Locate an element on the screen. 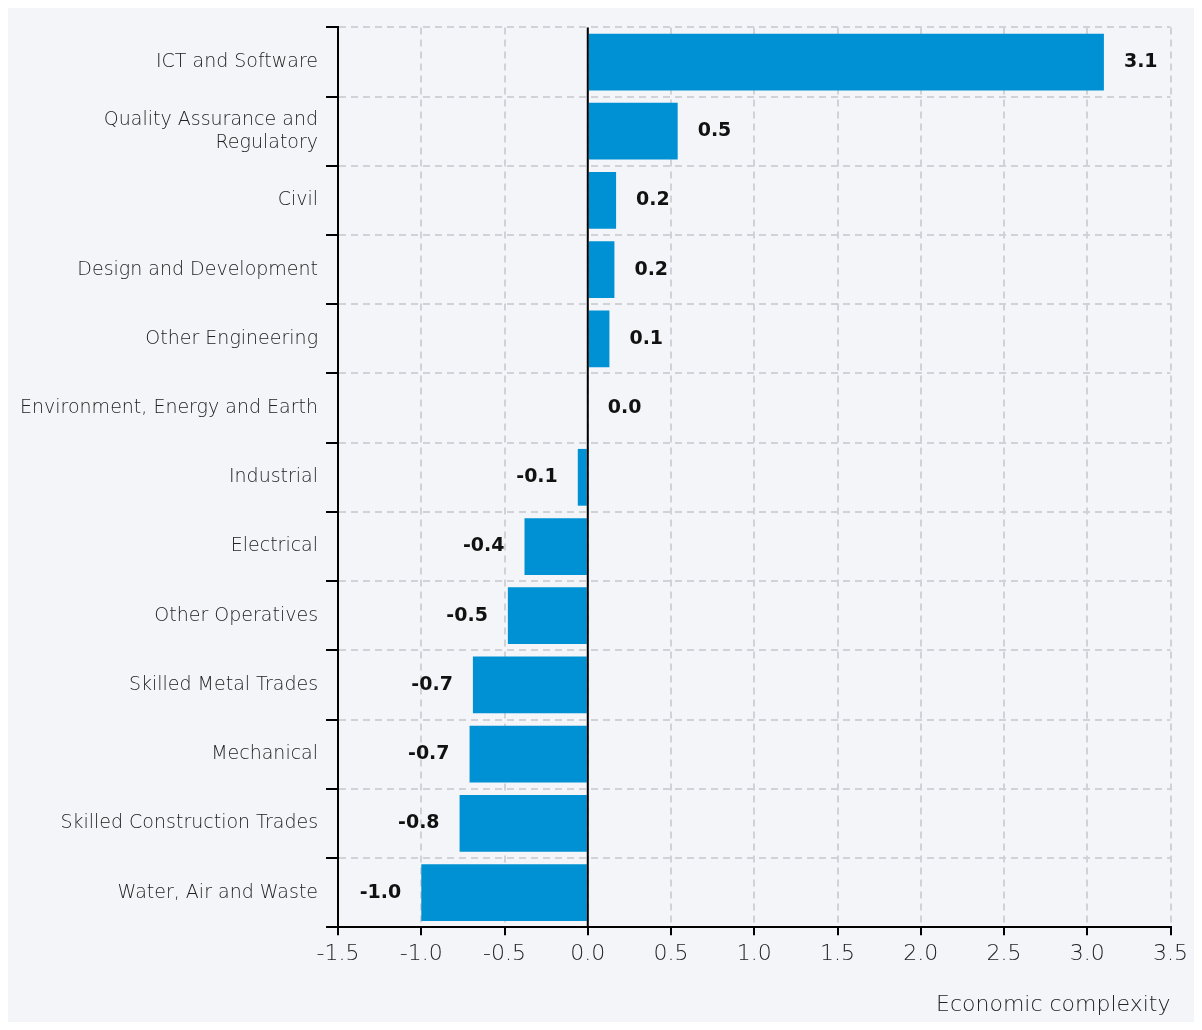 This screenshot has width=1202, height=1030. data-label: 0.1 is located at coordinates (646, 336).